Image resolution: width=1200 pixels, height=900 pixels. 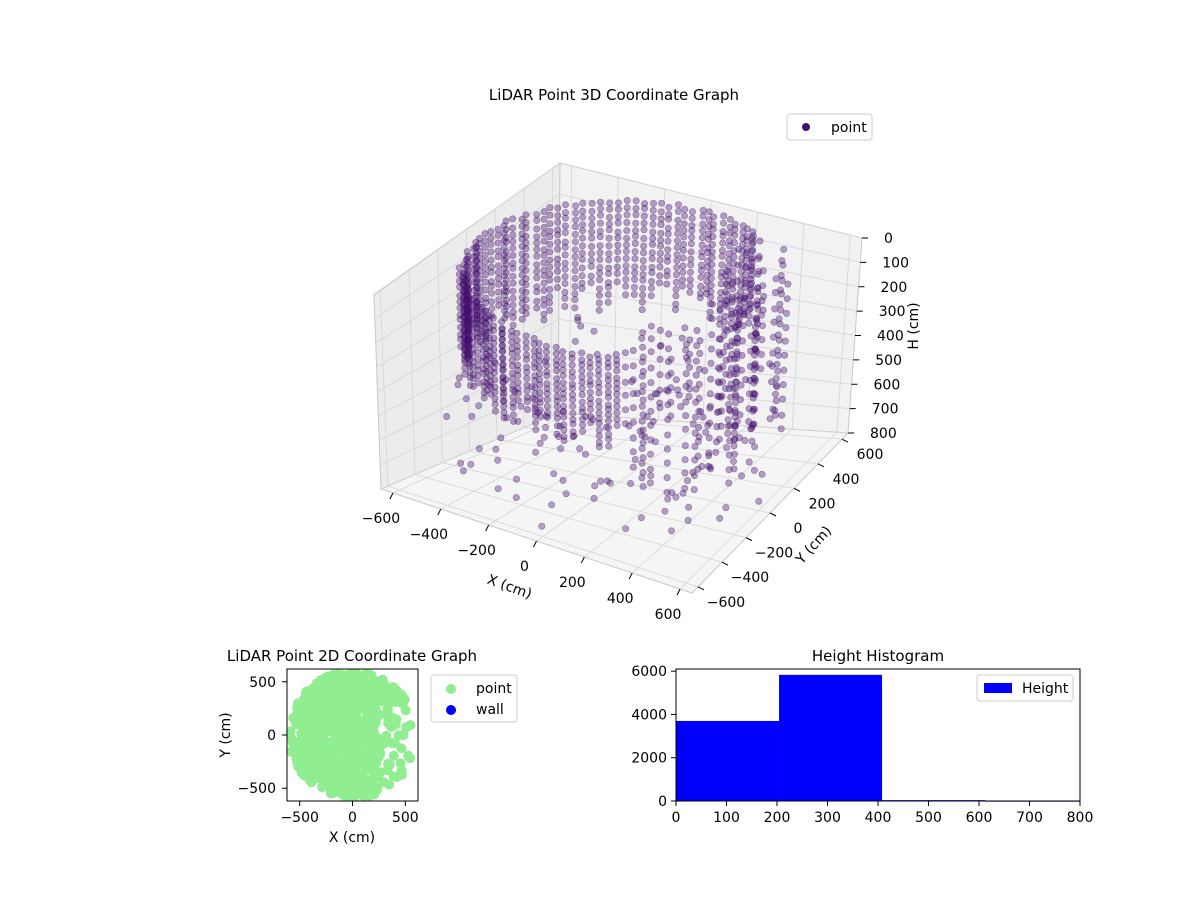 What do you see at coordinates (890, 337) in the screenshot?
I see `z-tick-label: 400` at bounding box center [890, 337].